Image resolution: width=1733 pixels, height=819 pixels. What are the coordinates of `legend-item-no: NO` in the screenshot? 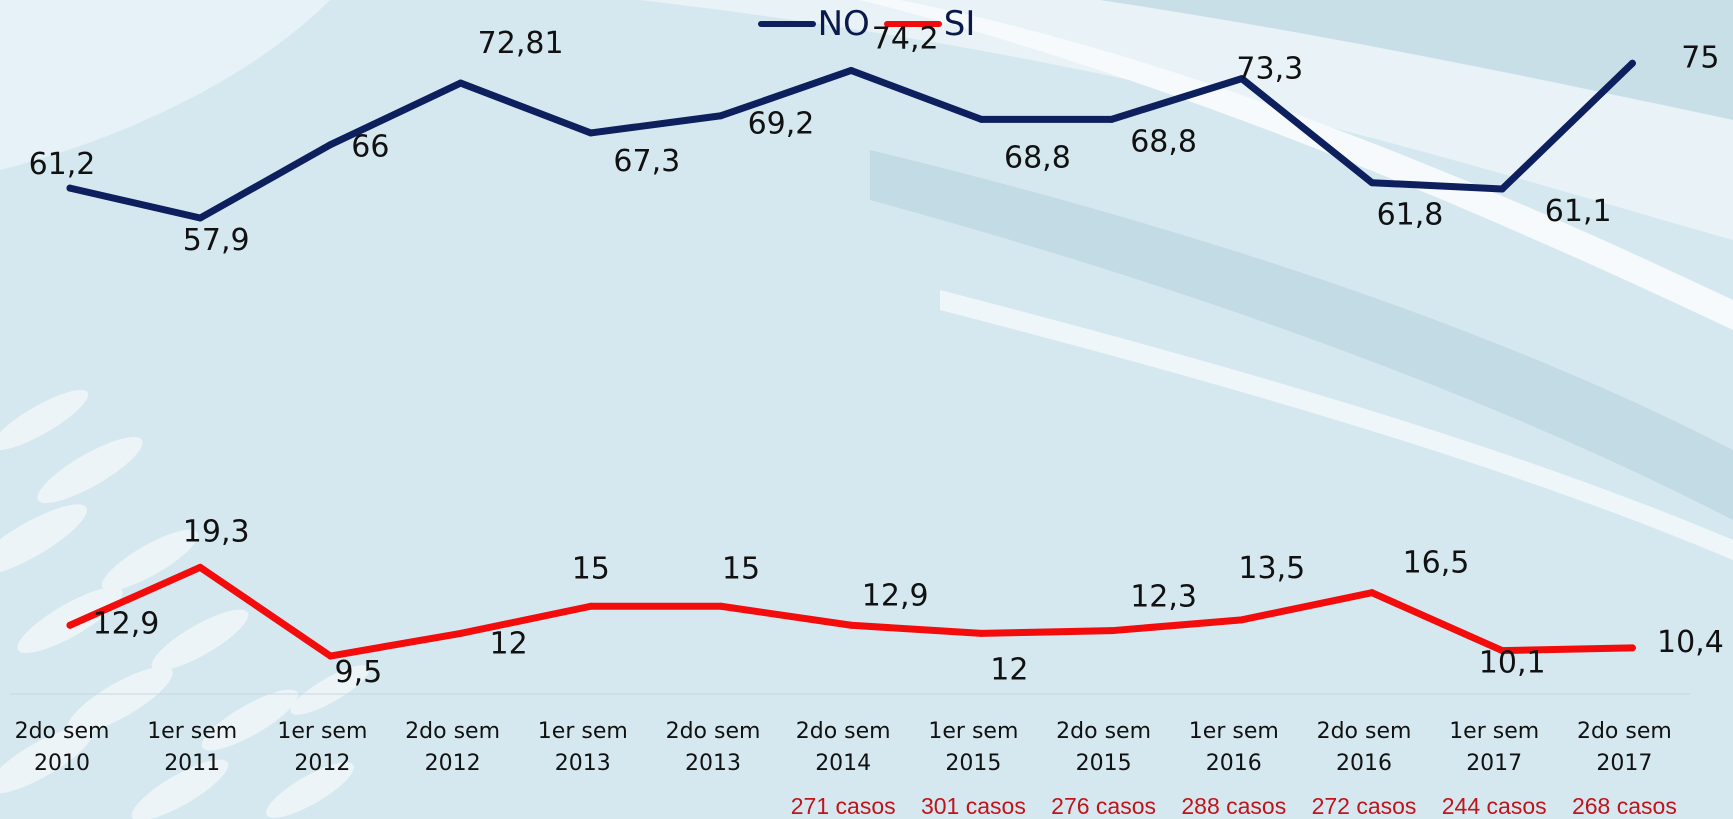 It's located at (813, 24).